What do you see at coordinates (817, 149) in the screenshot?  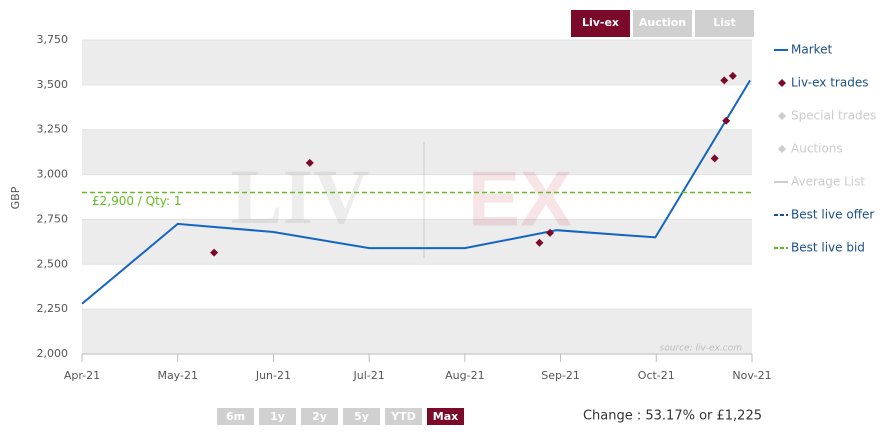 I see `legend-label: Auctions` at bounding box center [817, 149].